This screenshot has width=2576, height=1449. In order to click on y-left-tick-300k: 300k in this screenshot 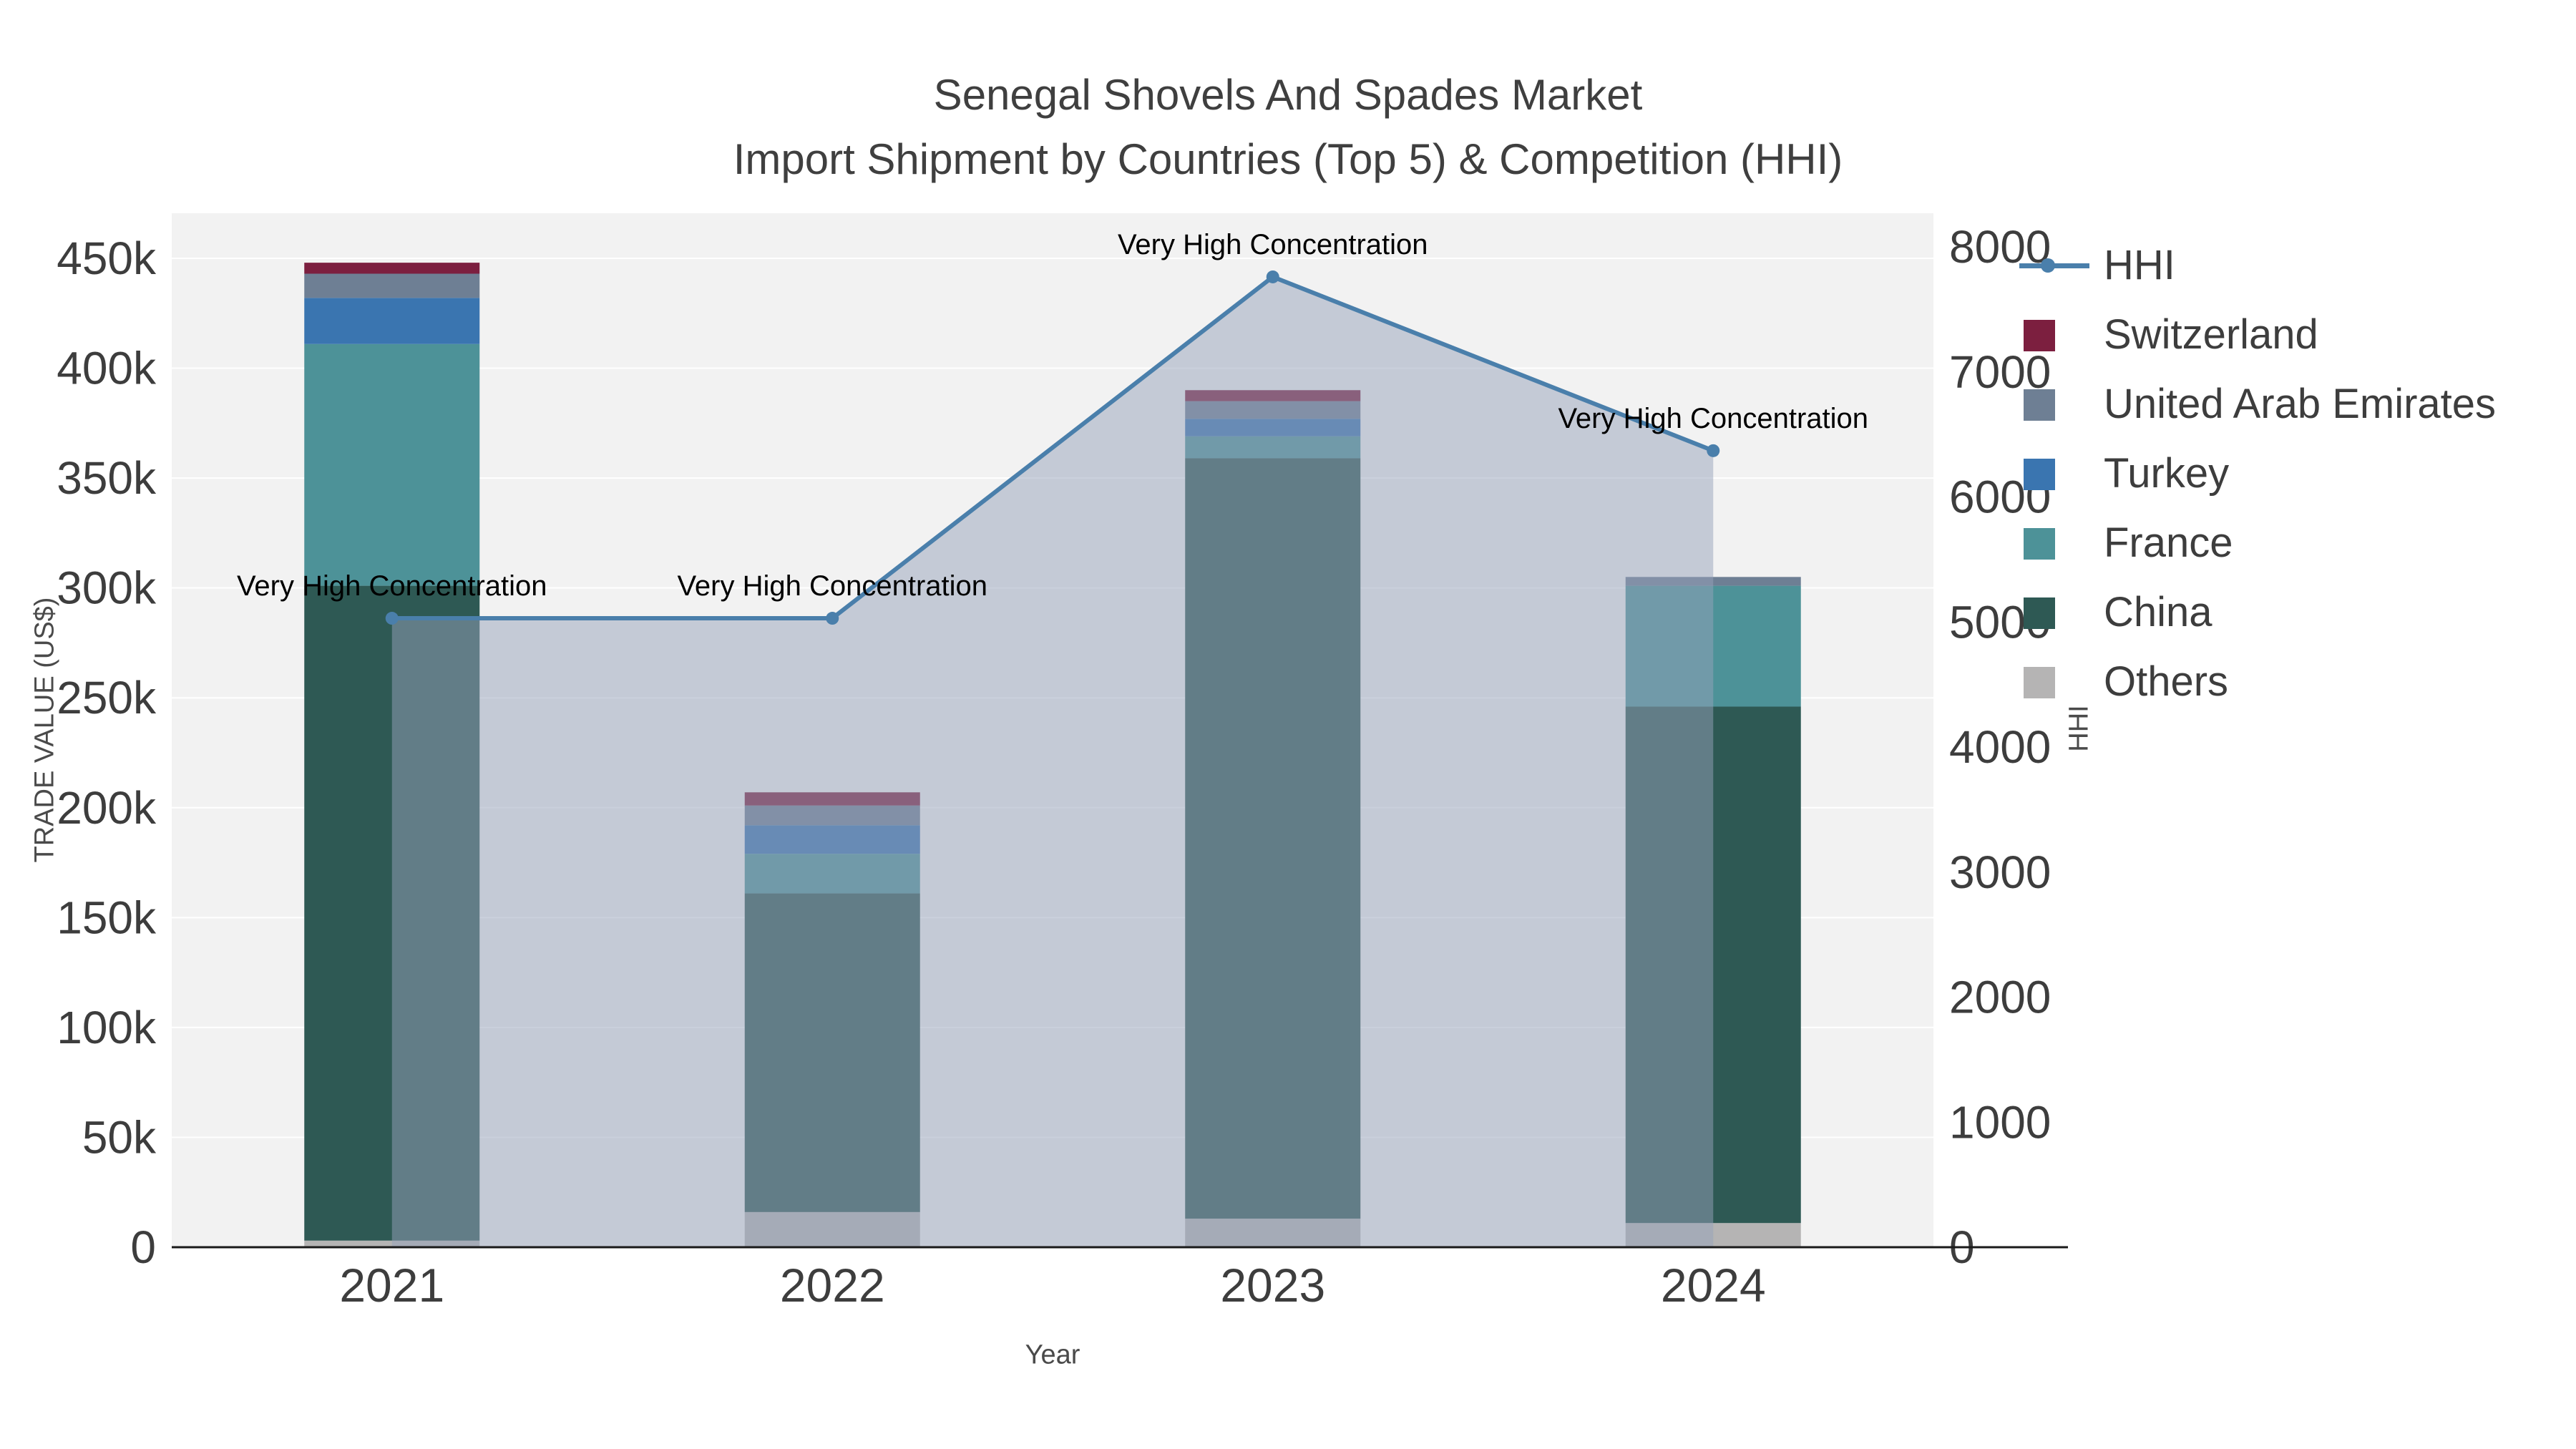, I will do `click(107, 588)`.